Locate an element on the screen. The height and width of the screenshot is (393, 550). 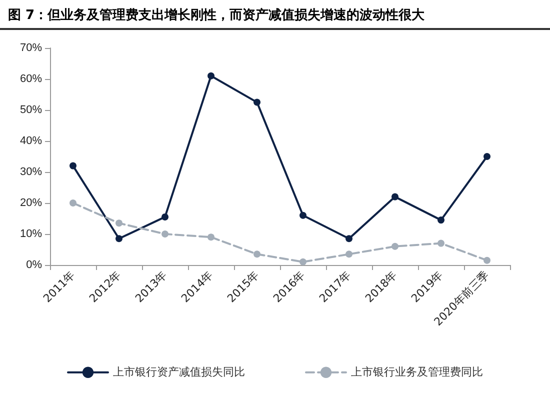
legend-label: 上市银行资产减值损失同比 is located at coordinates (179, 371).